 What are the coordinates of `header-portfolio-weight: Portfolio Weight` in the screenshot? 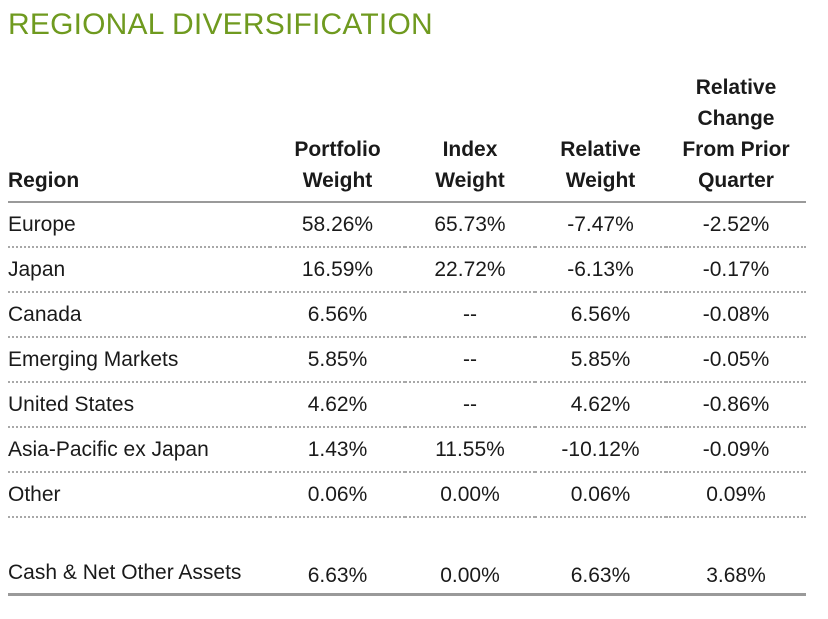 It's located at (337, 137).